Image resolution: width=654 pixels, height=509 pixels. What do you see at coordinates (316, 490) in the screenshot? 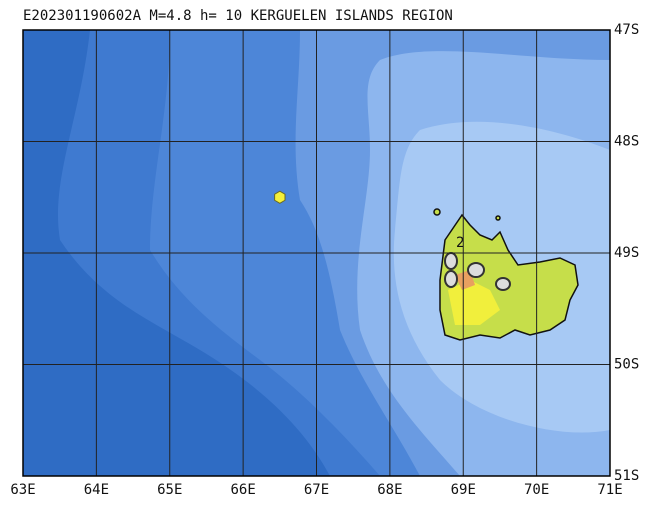
I see `lon-tick-label: 67E` at bounding box center [316, 490].